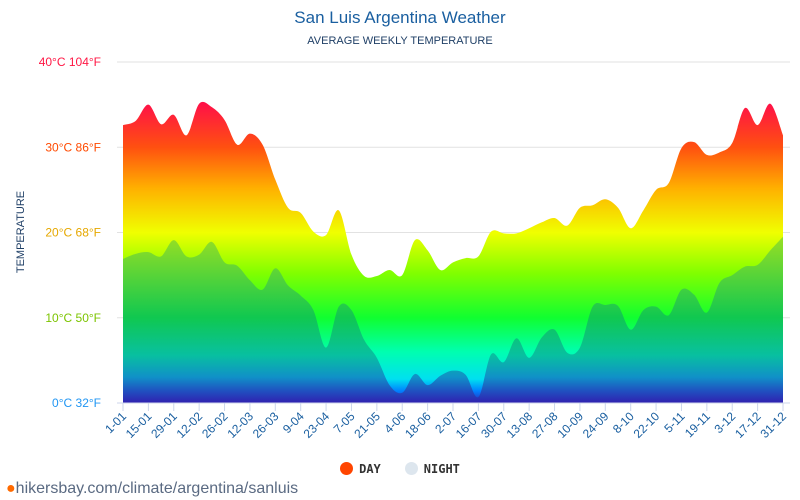 The image size is (800, 500). Describe the element at coordinates (400, 469) in the screenshot. I see `legend: DAY NIGHT` at that location.